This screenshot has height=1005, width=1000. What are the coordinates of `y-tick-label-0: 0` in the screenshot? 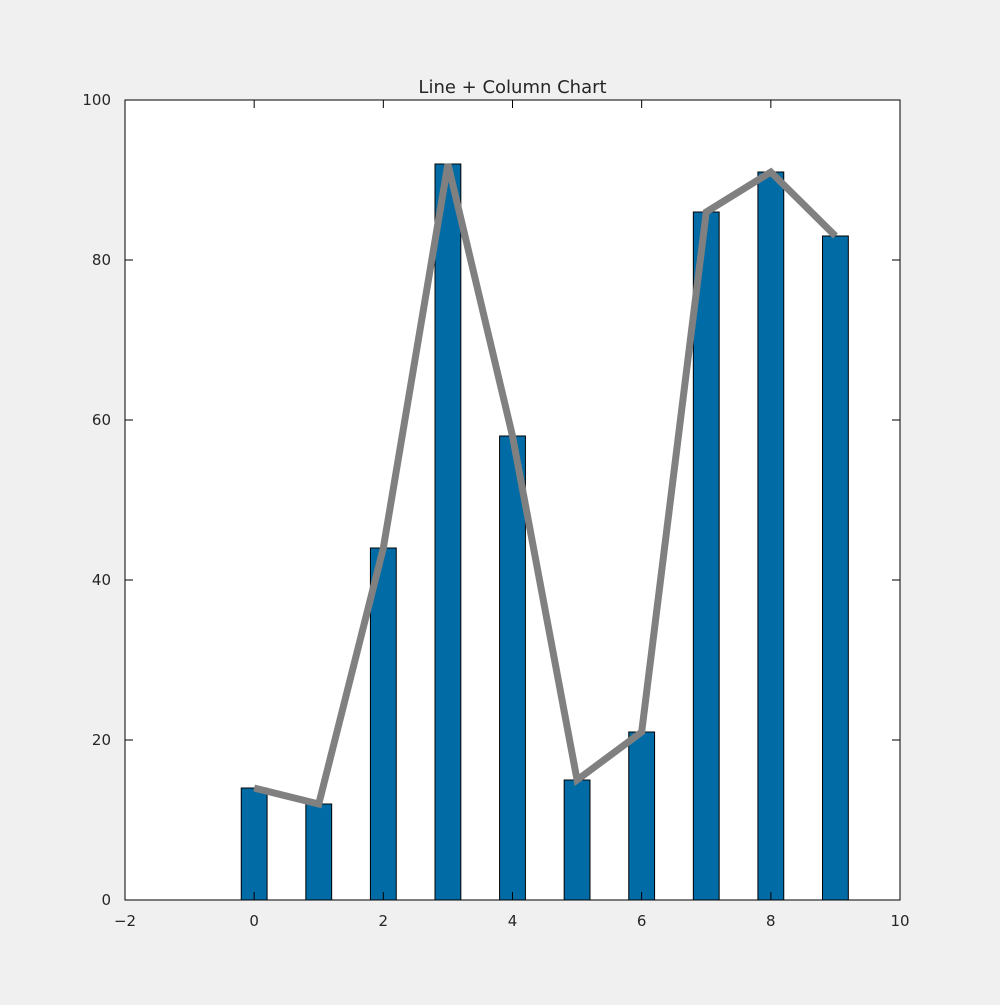 It's located at (106, 900).